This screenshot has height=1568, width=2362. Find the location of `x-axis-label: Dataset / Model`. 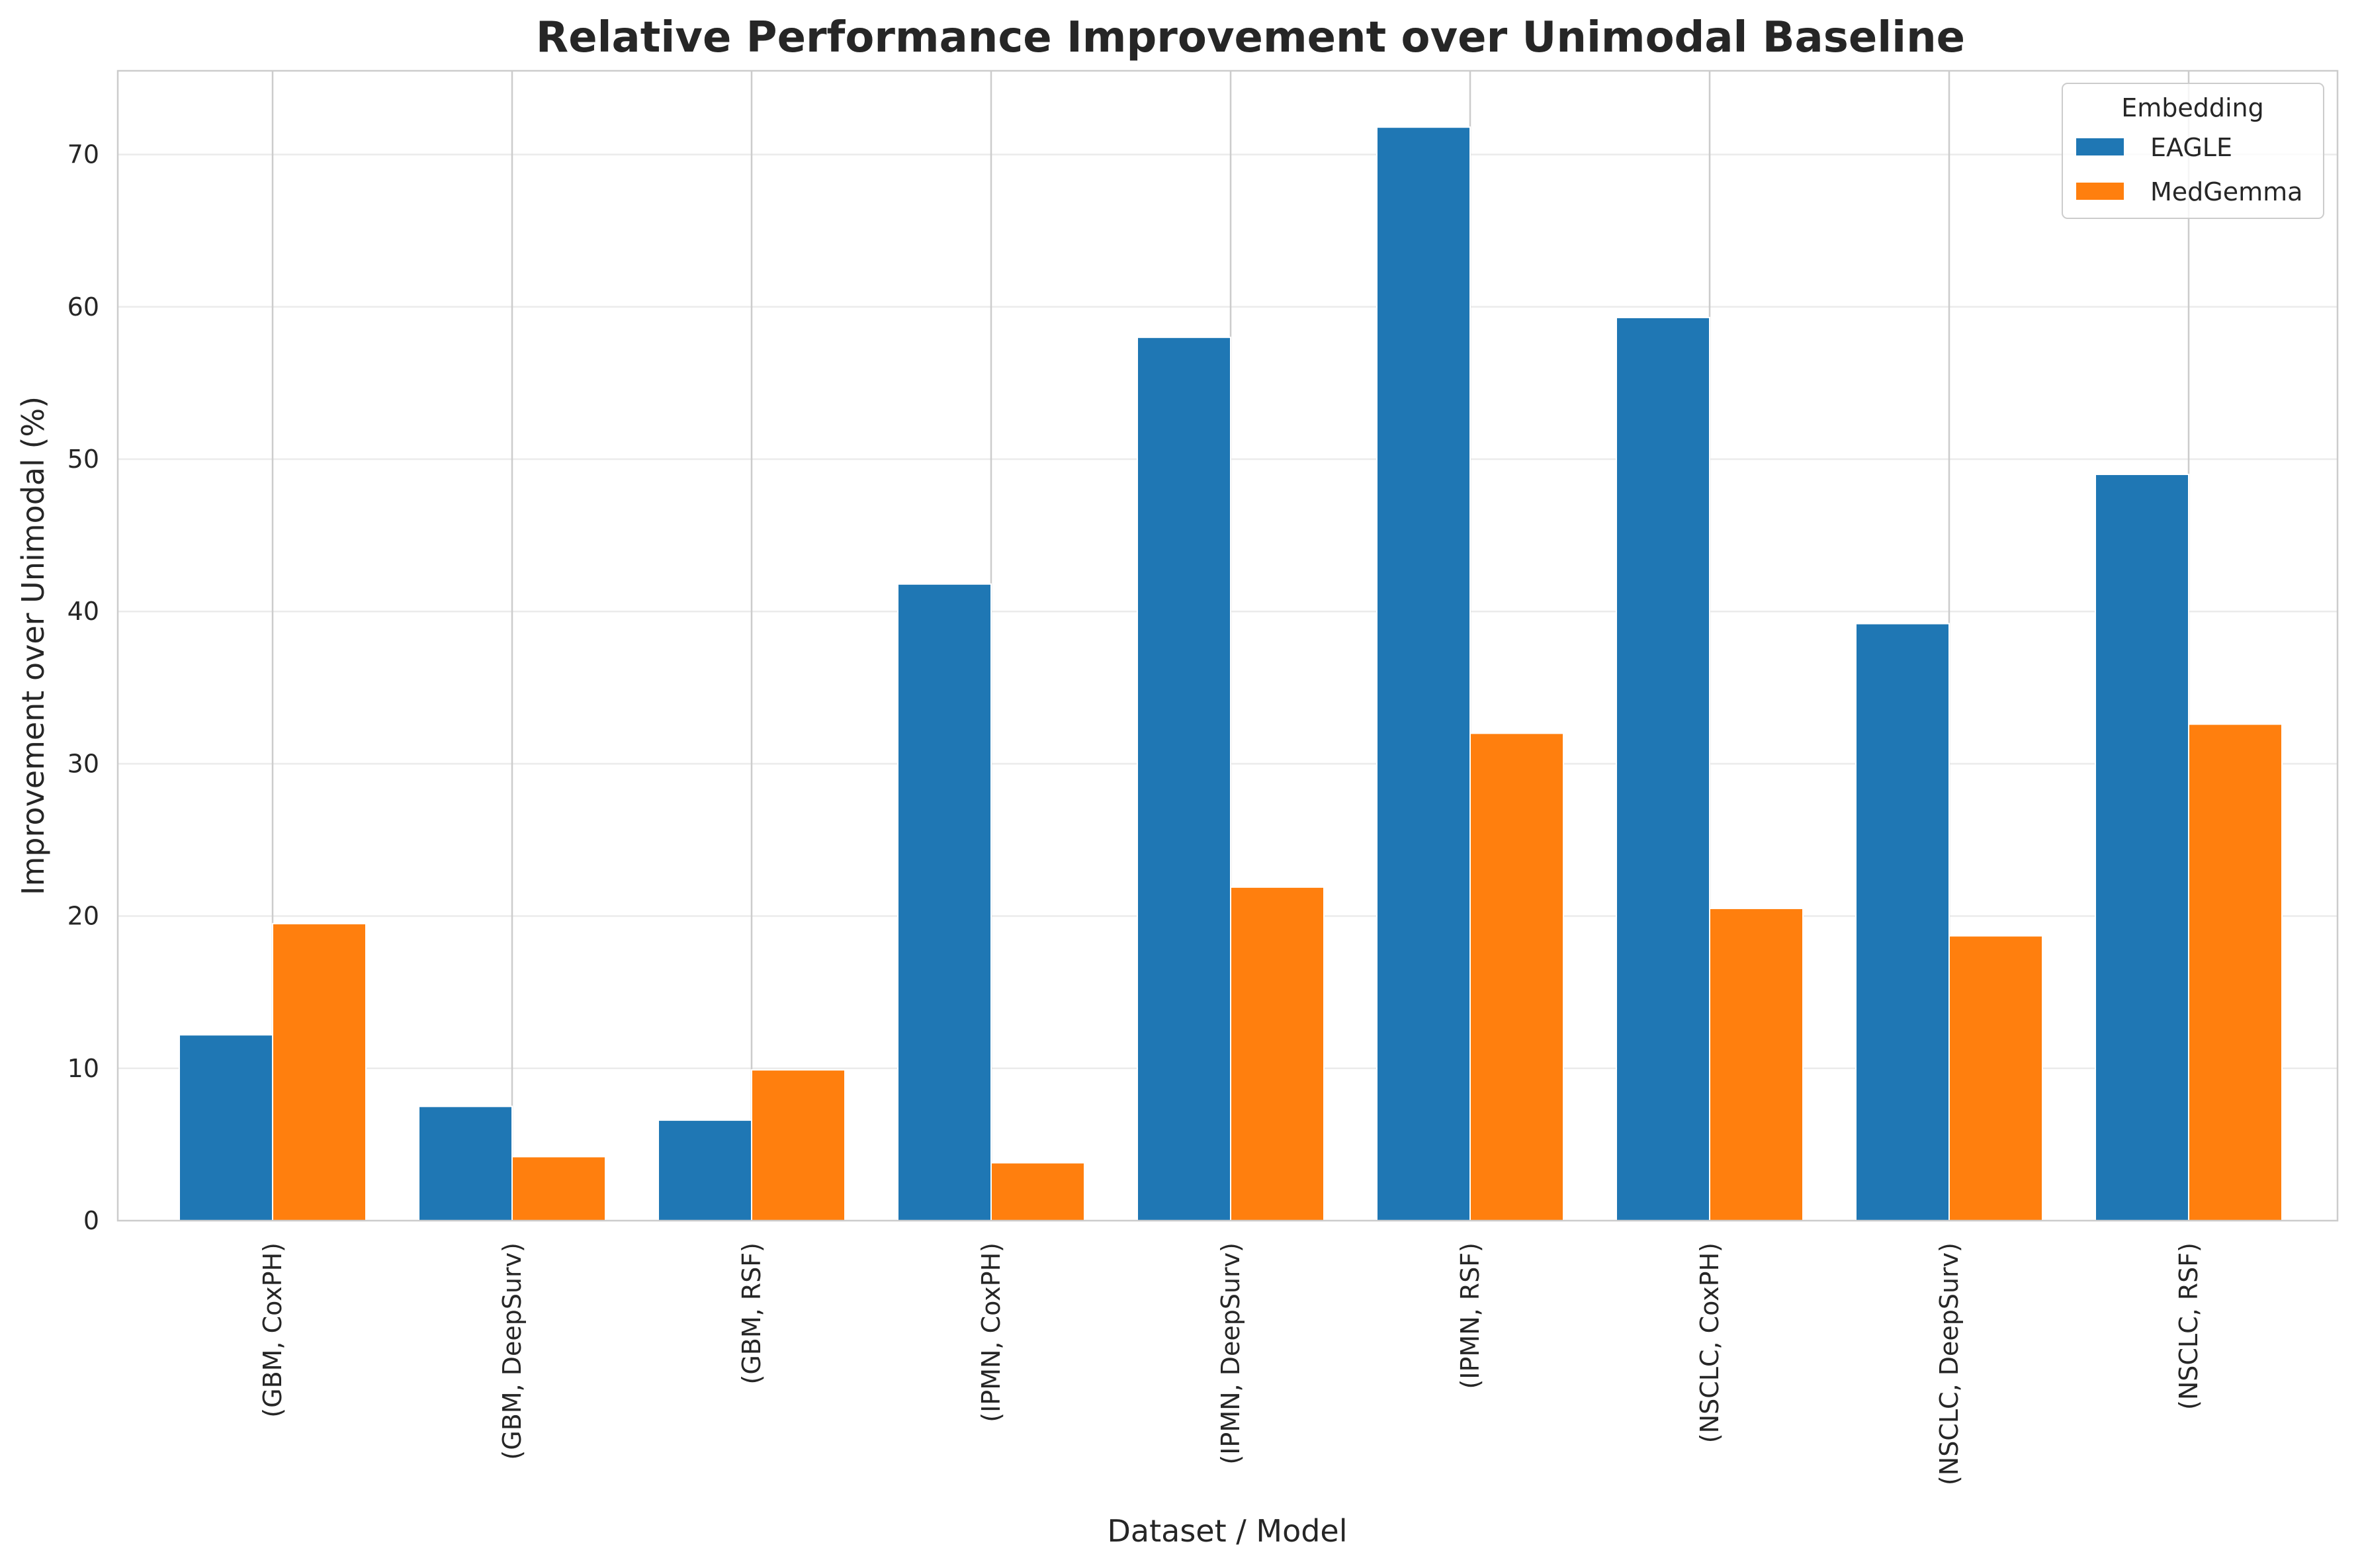

x-axis-label: Dataset / Model is located at coordinates (1228, 1531).